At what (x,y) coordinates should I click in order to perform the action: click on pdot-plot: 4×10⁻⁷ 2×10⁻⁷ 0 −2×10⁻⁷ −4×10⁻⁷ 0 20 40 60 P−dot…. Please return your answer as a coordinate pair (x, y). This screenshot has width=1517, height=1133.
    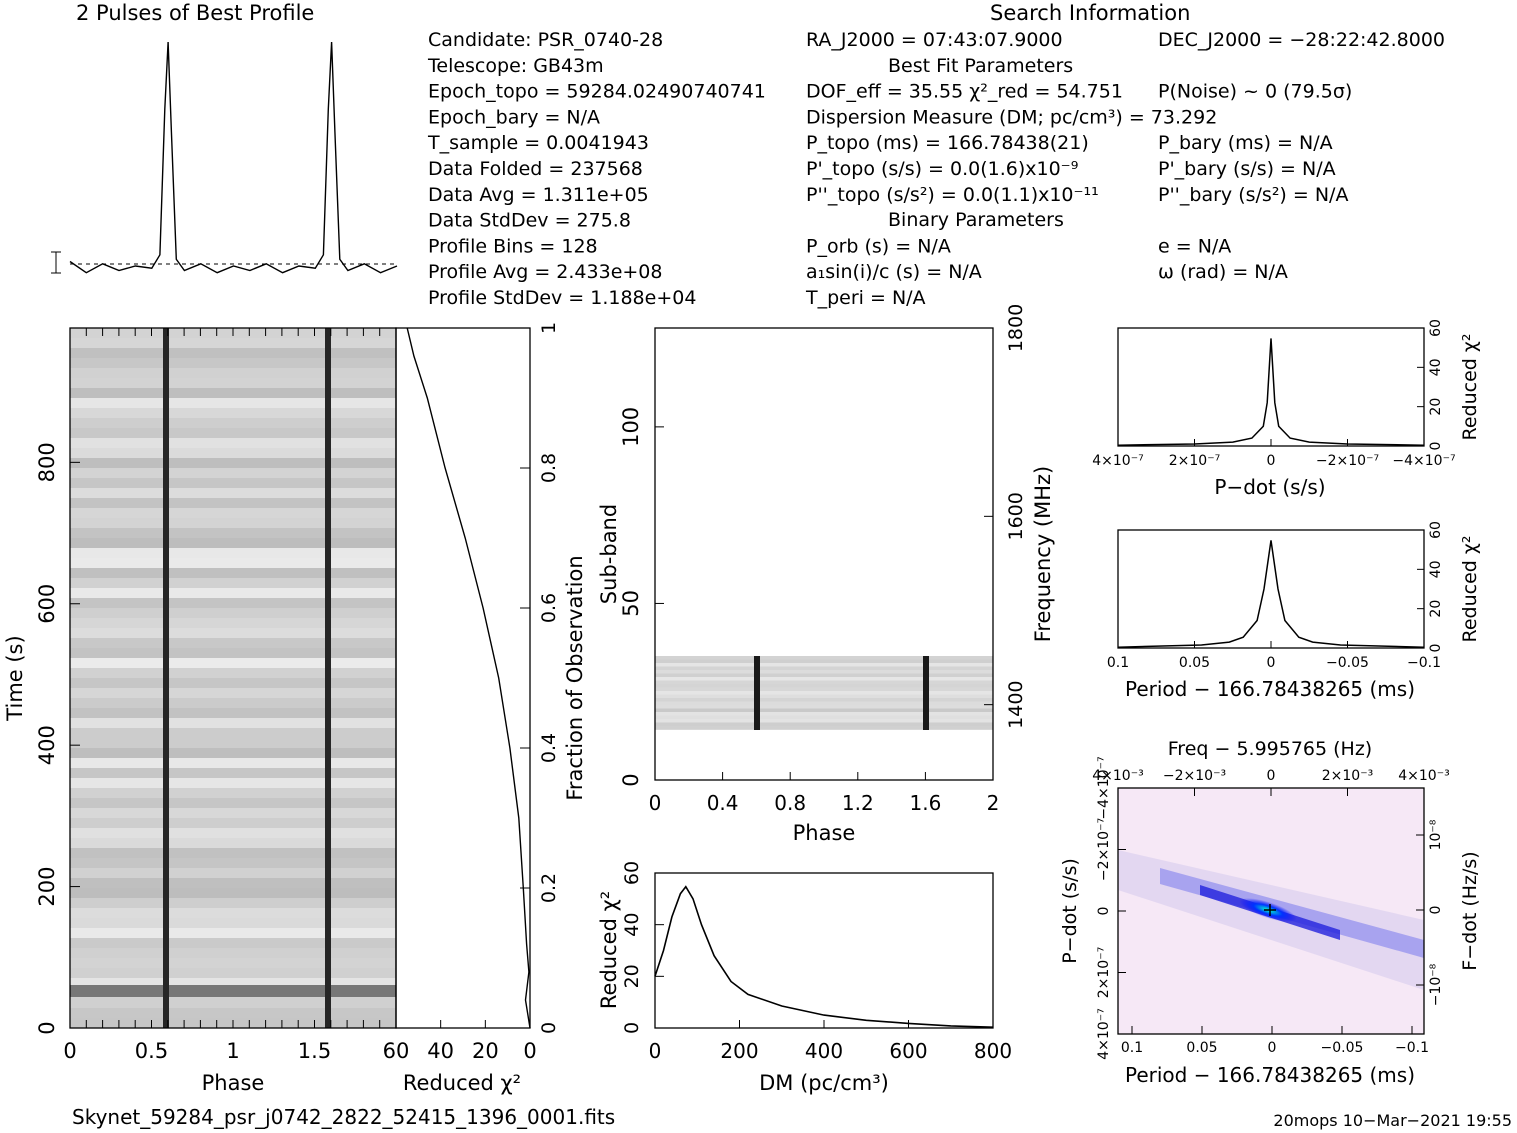
    Looking at the image, I should click on (1286, 409).